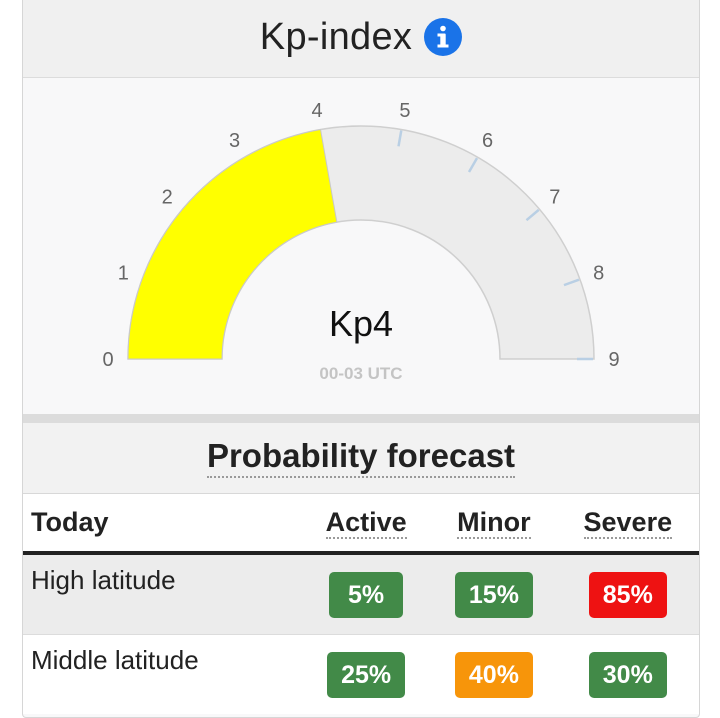 The width and height of the screenshot is (720, 718). Describe the element at coordinates (167, 197) in the screenshot. I see `gauge-tick-label: 2` at that location.